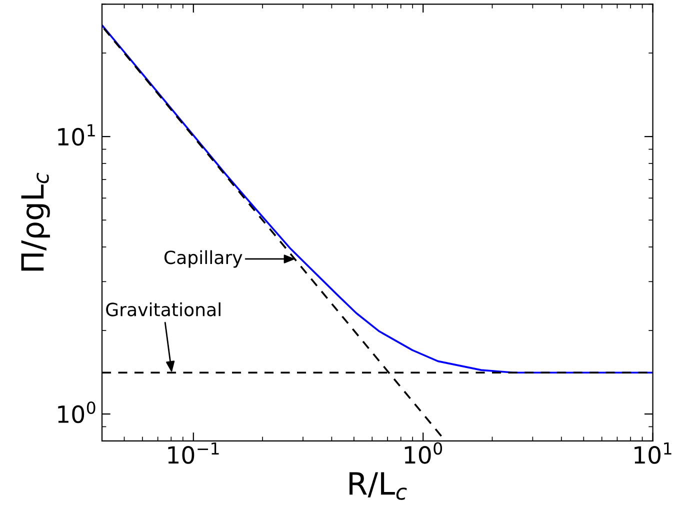  Describe the element at coordinates (163, 309) in the screenshot. I see `annotation: Gravitational` at that location.